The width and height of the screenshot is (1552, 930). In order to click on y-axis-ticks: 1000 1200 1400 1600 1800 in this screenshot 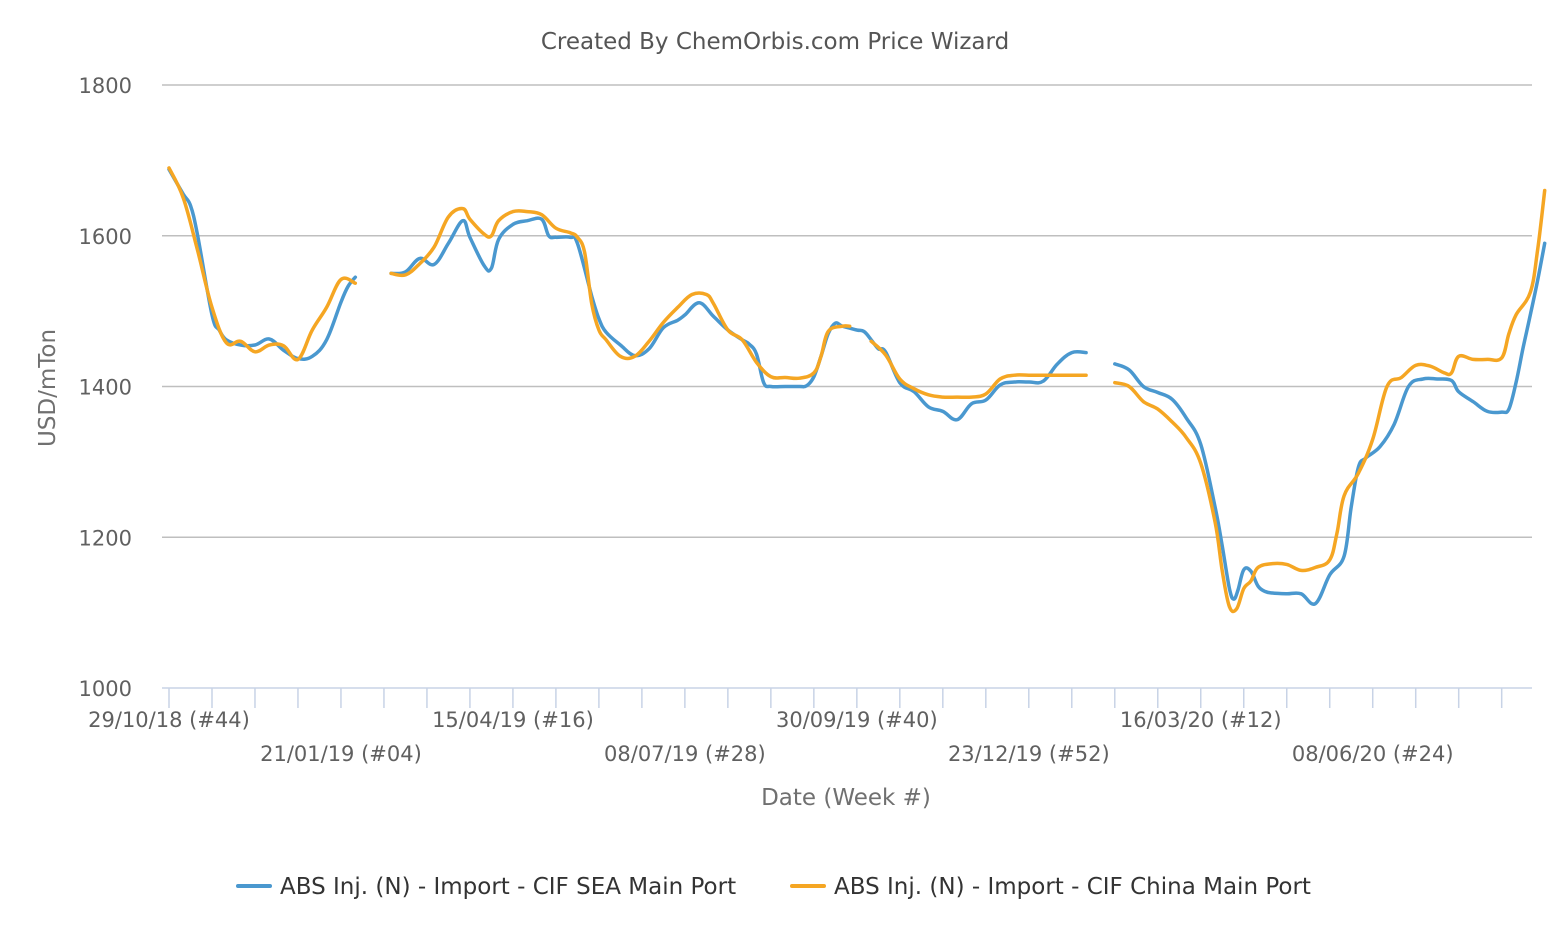, I will do `click(105, 387)`.